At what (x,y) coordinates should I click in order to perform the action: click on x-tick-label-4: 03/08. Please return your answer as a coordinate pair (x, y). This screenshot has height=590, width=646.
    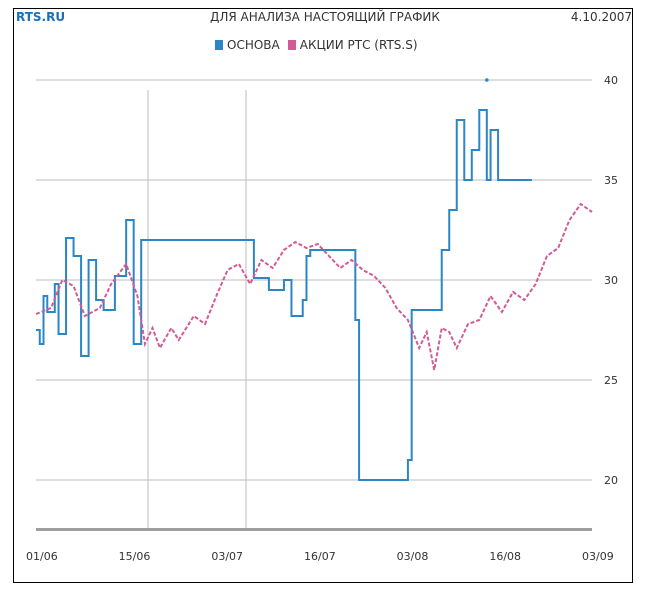
    Looking at the image, I should click on (413, 556).